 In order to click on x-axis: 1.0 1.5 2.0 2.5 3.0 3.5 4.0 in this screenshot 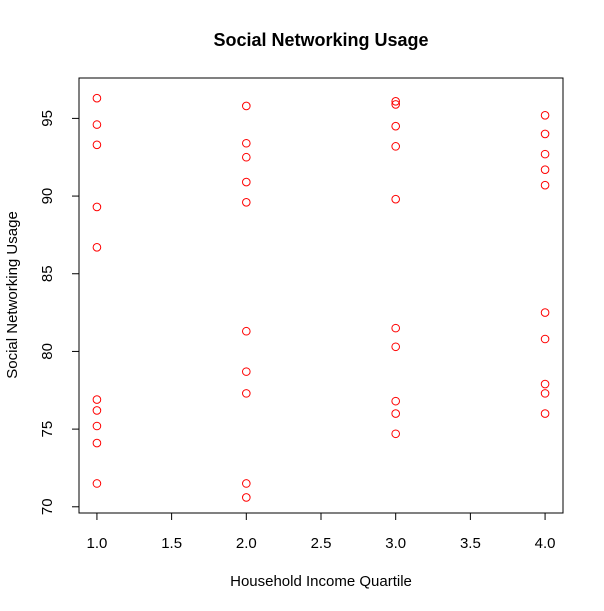, I will do `click(321, 532)`.